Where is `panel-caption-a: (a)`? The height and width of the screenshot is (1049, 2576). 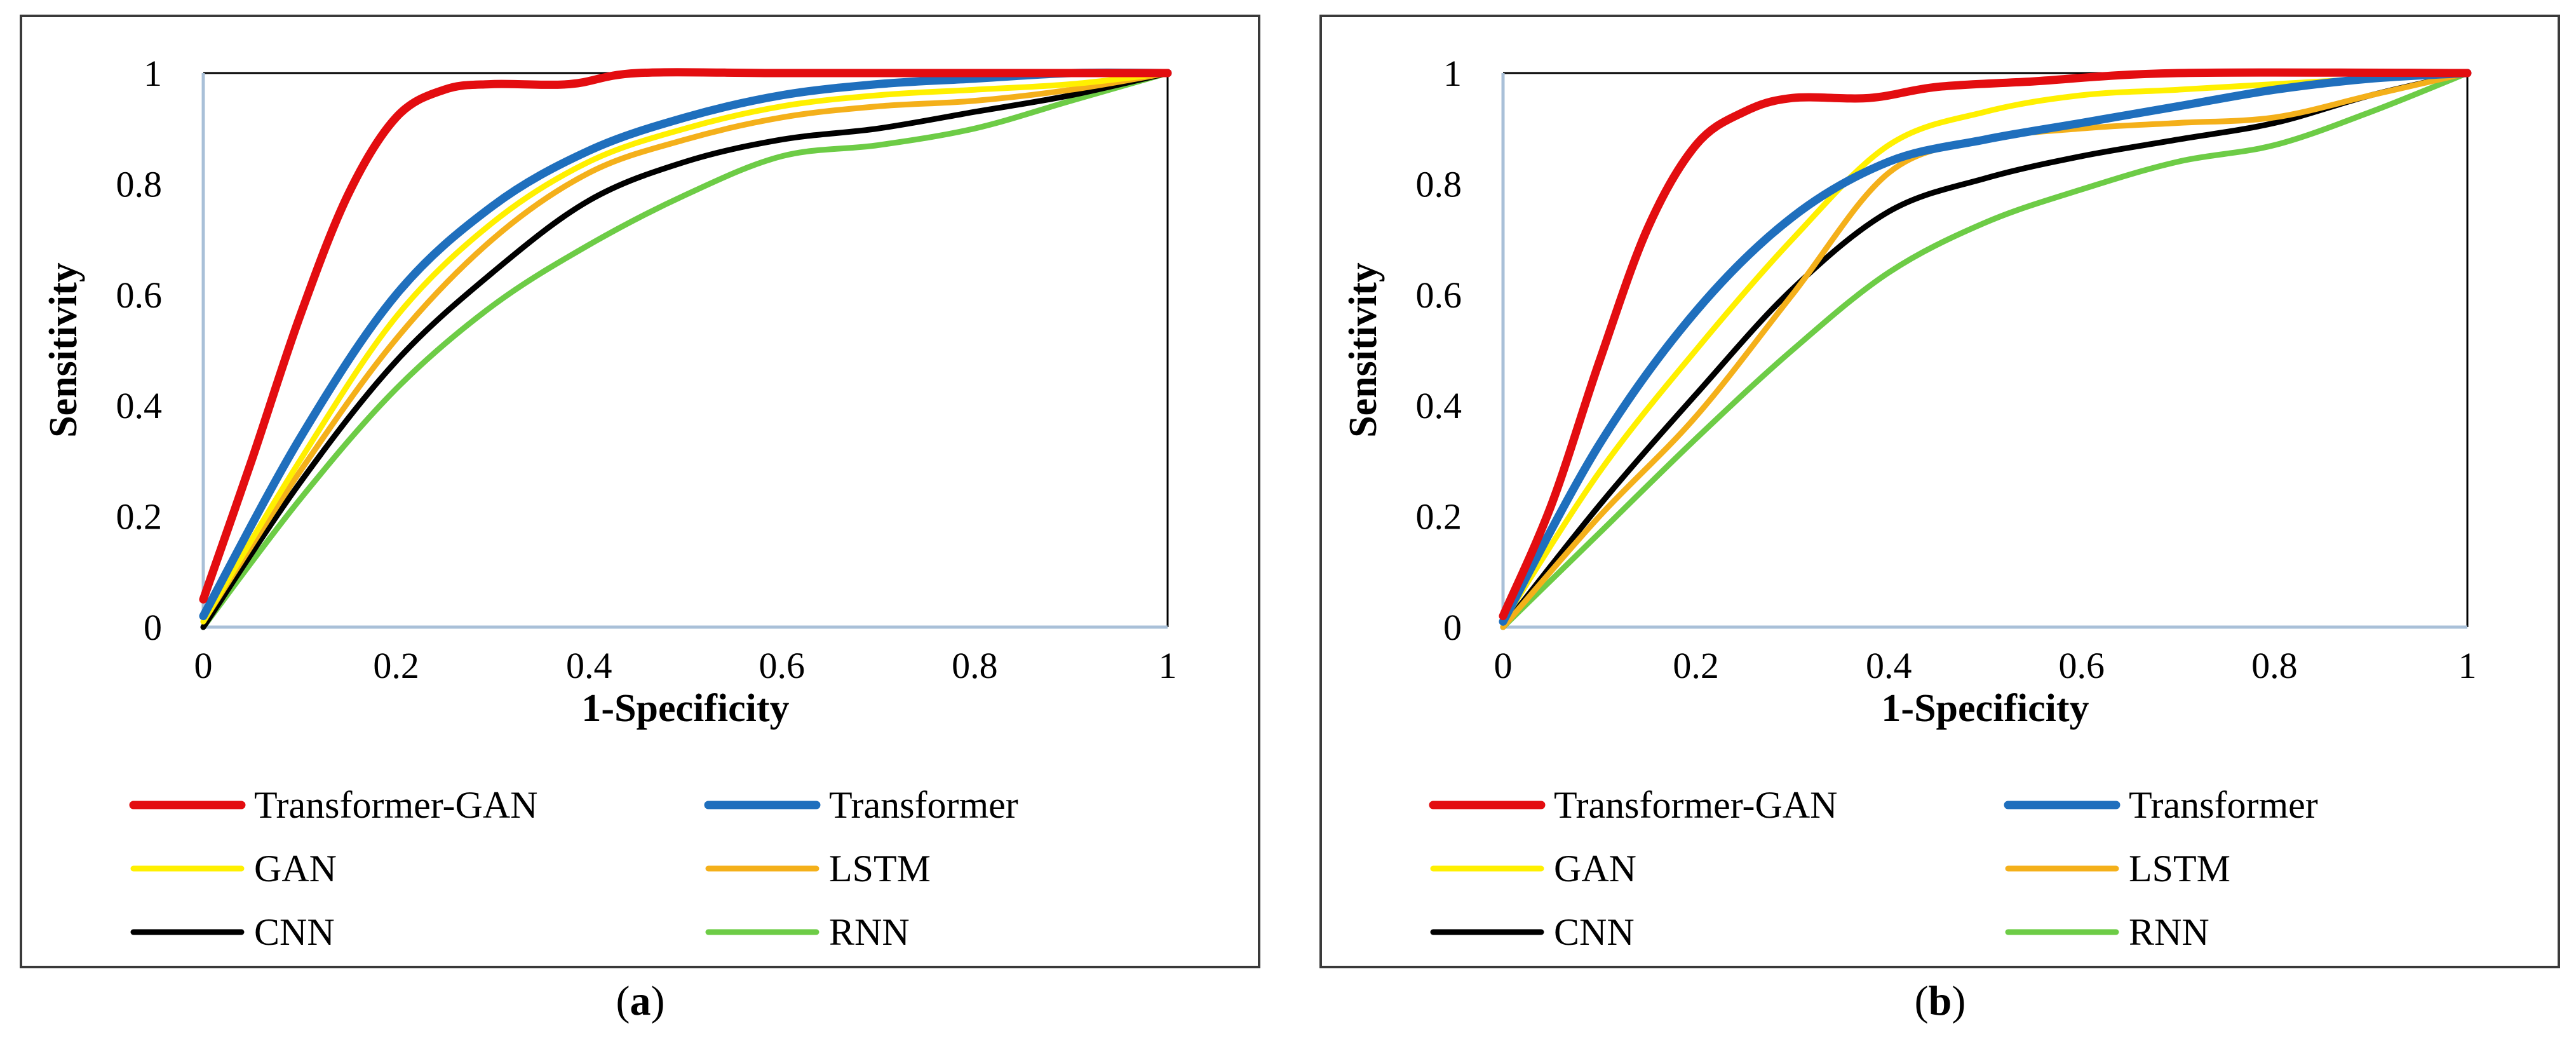 panel-caption-a: (a) is located at coordinates (640, 1001).